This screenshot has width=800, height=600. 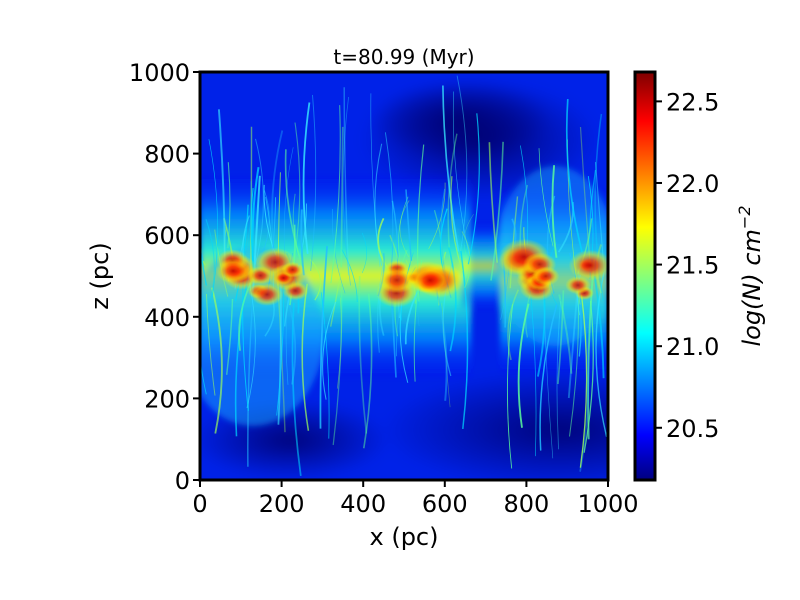 I want to click on colorbar-tick-label: 21.5, so click(x=692, y=266).